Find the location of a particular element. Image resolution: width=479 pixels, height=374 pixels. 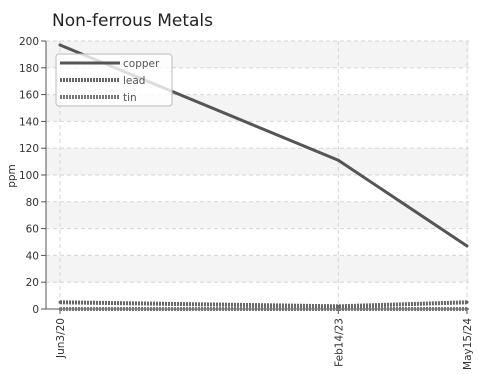

y-tick-labels: 0 20 40 60 80 100 120 140 160 180 200 is located at coordinates (32, 176).